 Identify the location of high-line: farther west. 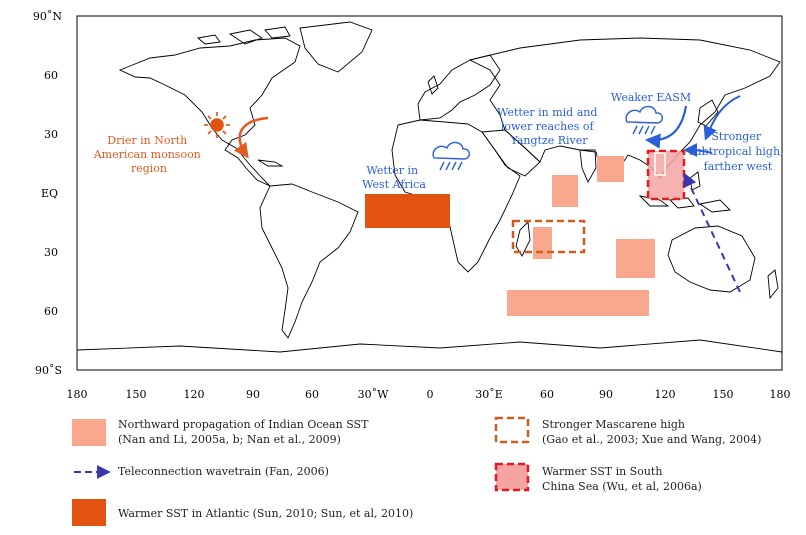
(738, 166).